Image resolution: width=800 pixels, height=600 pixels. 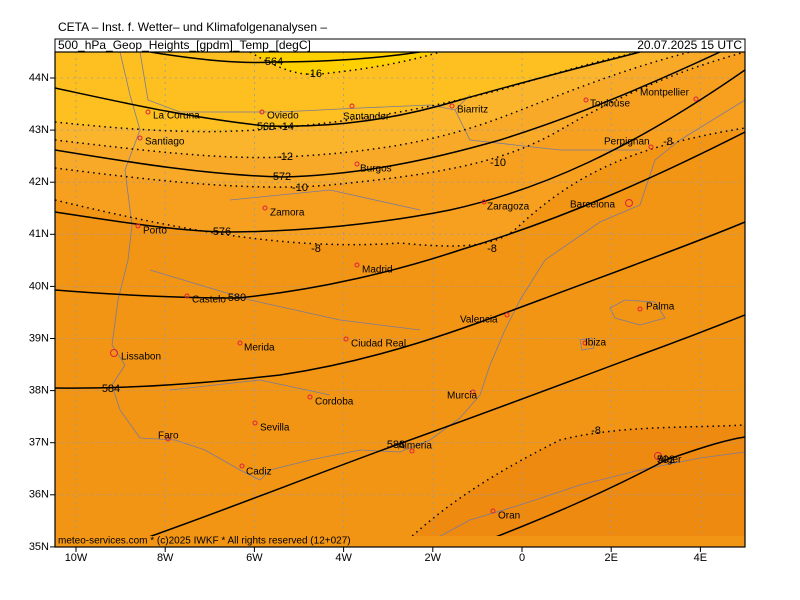 What do you see at coordinates (259, 472) in the screenshot?
I see `city-label: Cadiz` at bounding box center [259, 472].